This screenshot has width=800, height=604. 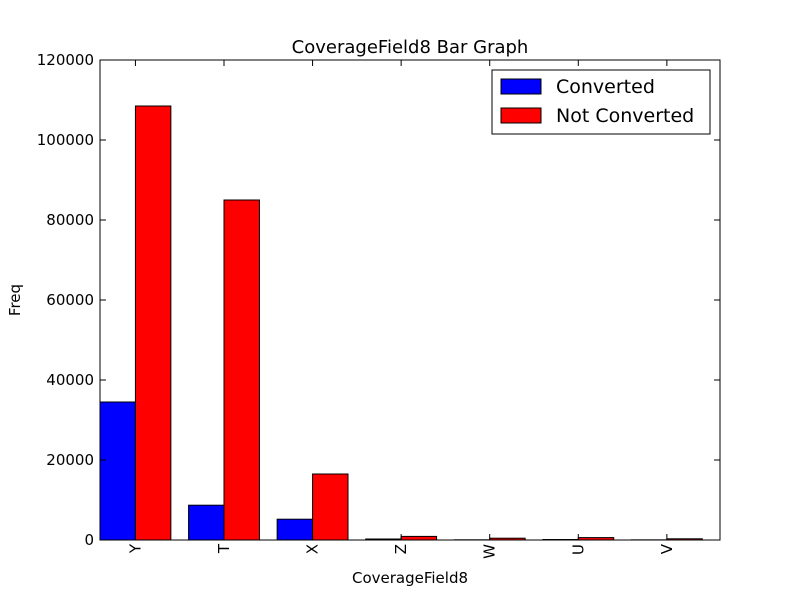 What do you see at coordinates (70, 380) in the screenshot?
I see `y-tick-label: 40000` at bounding box center [70, 380].